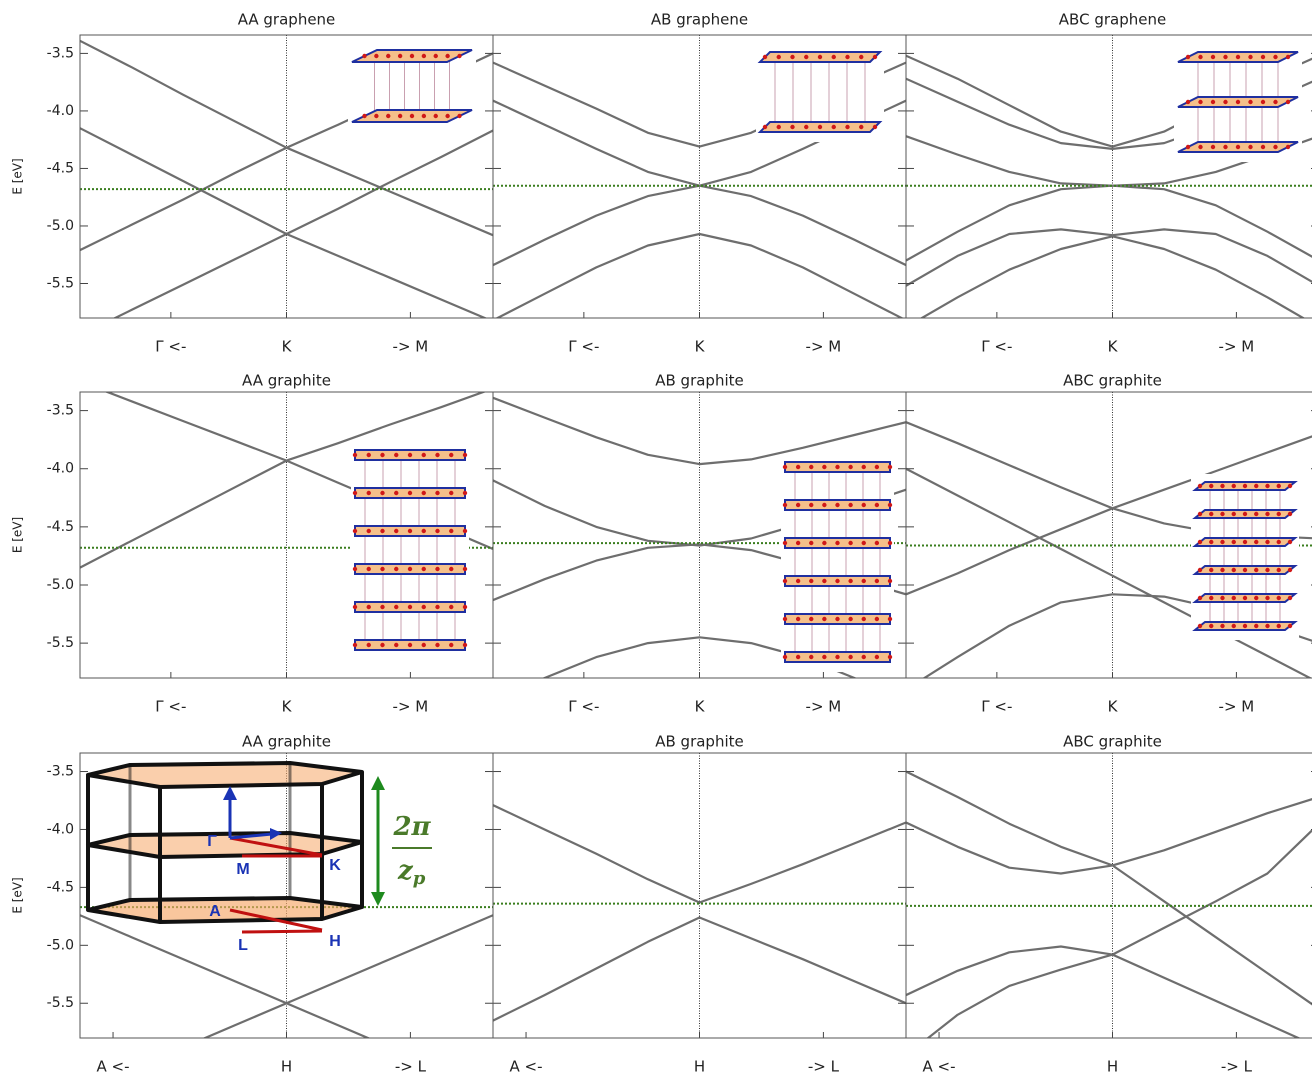 The height and width of the screenshot is (1076, 1312). Describe the element at coordinates (1112, 742) in the screenshot. I see `panel-title: ABC graphite` at that location.